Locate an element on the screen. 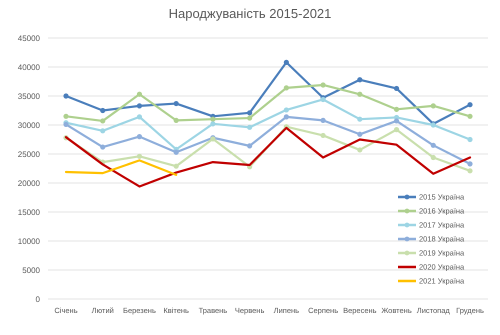 The height and width of the screenshot is (335, 500). y-tick-label: 45000 is located at coordinates (29, 38).